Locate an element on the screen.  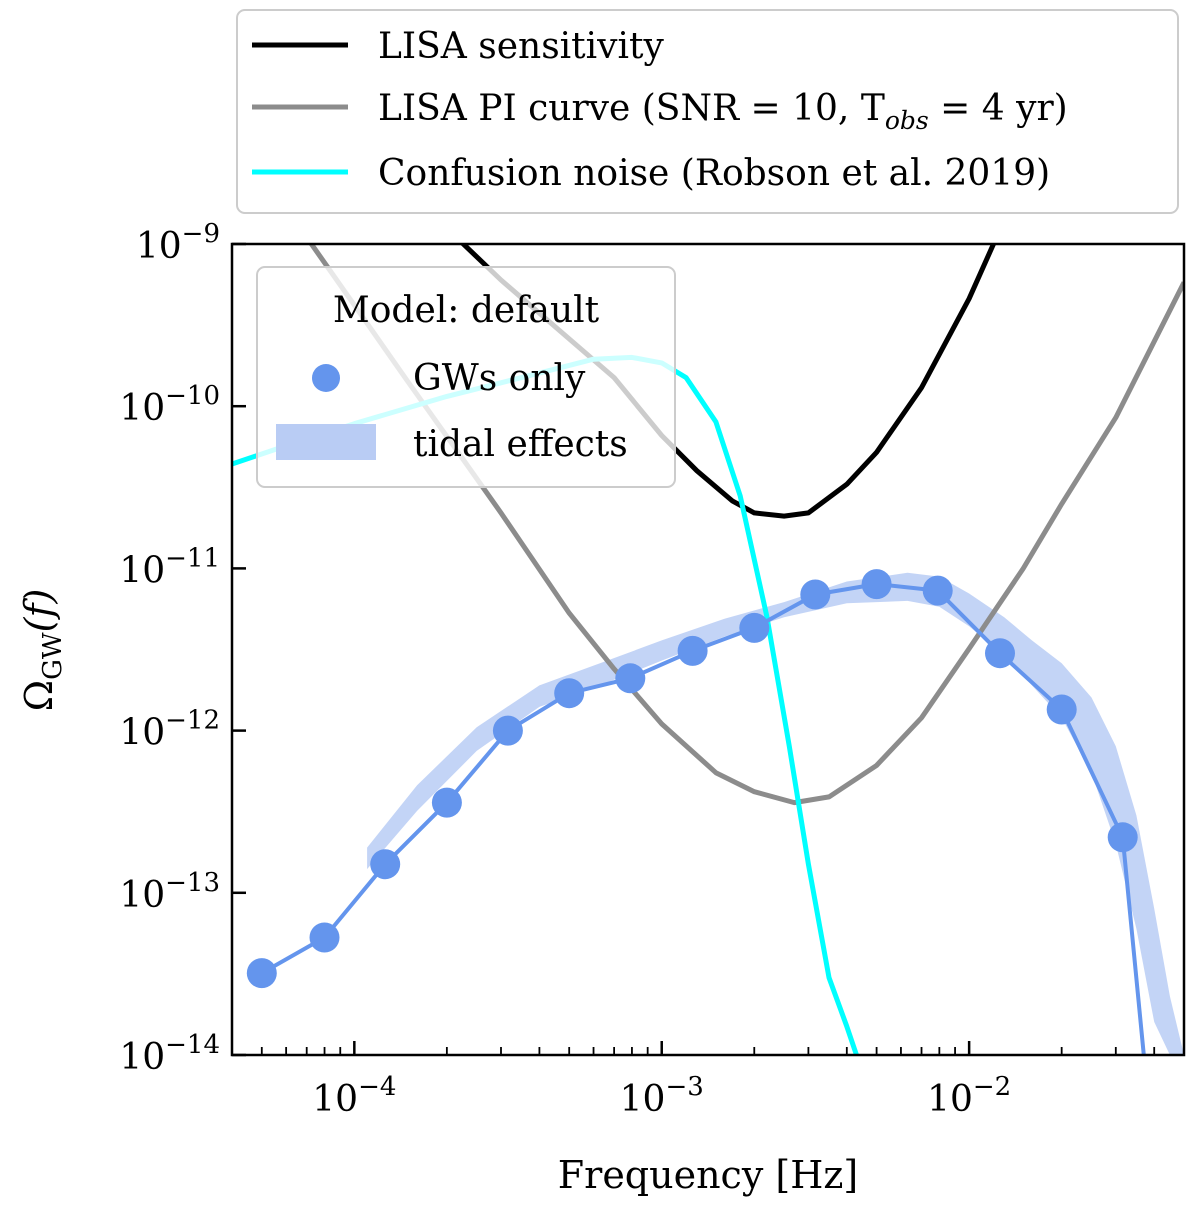
x-axis-label: Frequency [Hz] is located at coordinates (708, 1175).